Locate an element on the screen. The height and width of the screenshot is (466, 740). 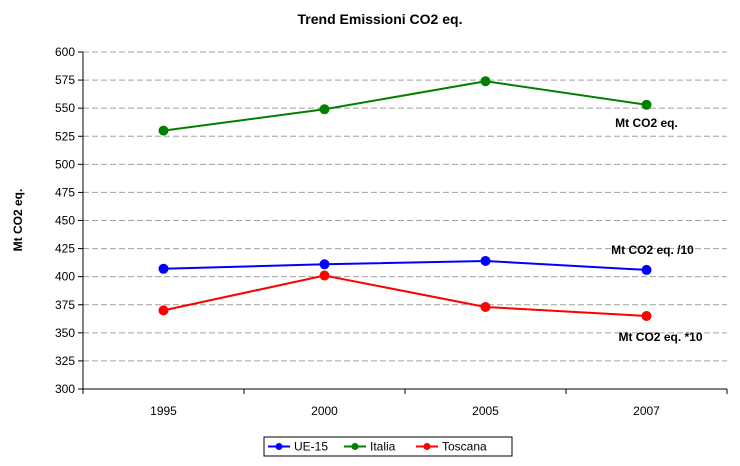
y-tick-label: 400 is located at coordinates (65, 277).